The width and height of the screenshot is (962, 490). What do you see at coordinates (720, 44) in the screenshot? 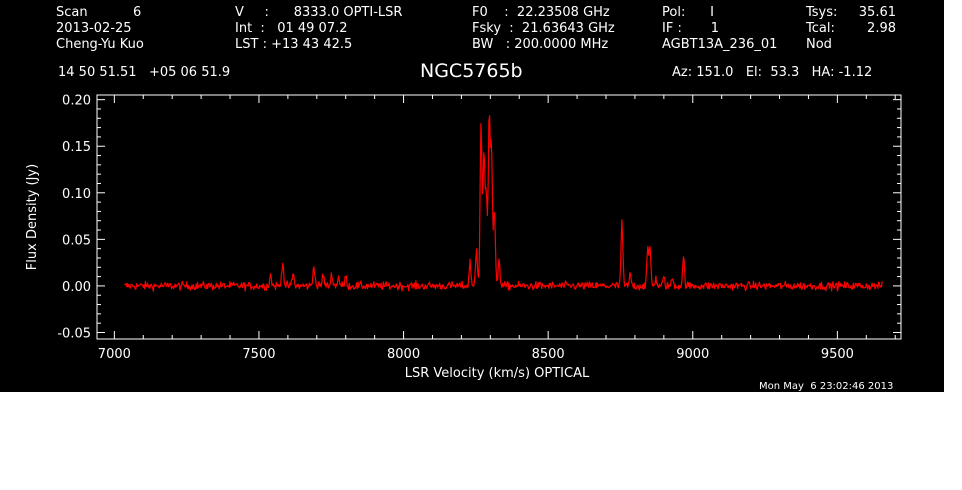
I see `project-label: AGBT13A_236_01` at bounding box center [720, 44].